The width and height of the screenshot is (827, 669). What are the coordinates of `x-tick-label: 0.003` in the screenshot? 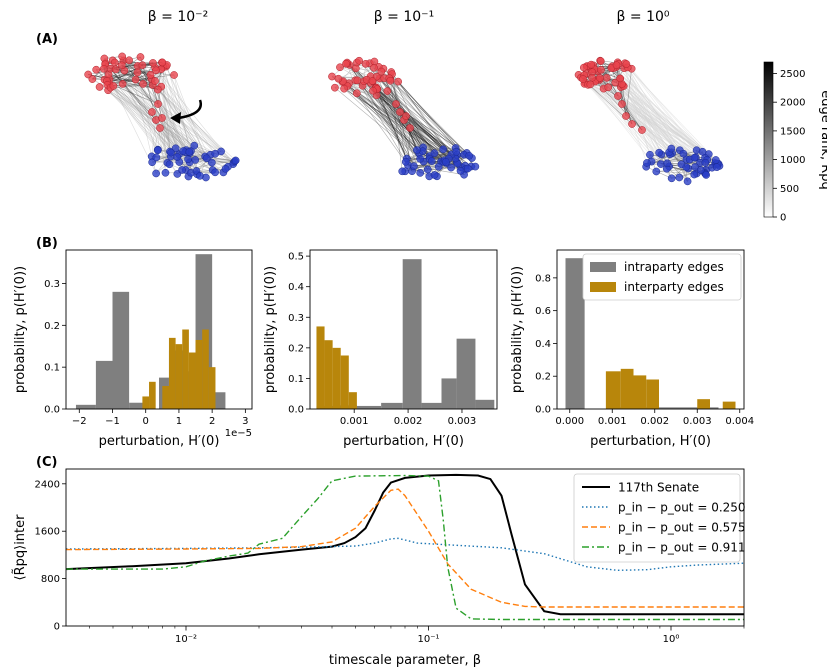 It's located at (697, 421).